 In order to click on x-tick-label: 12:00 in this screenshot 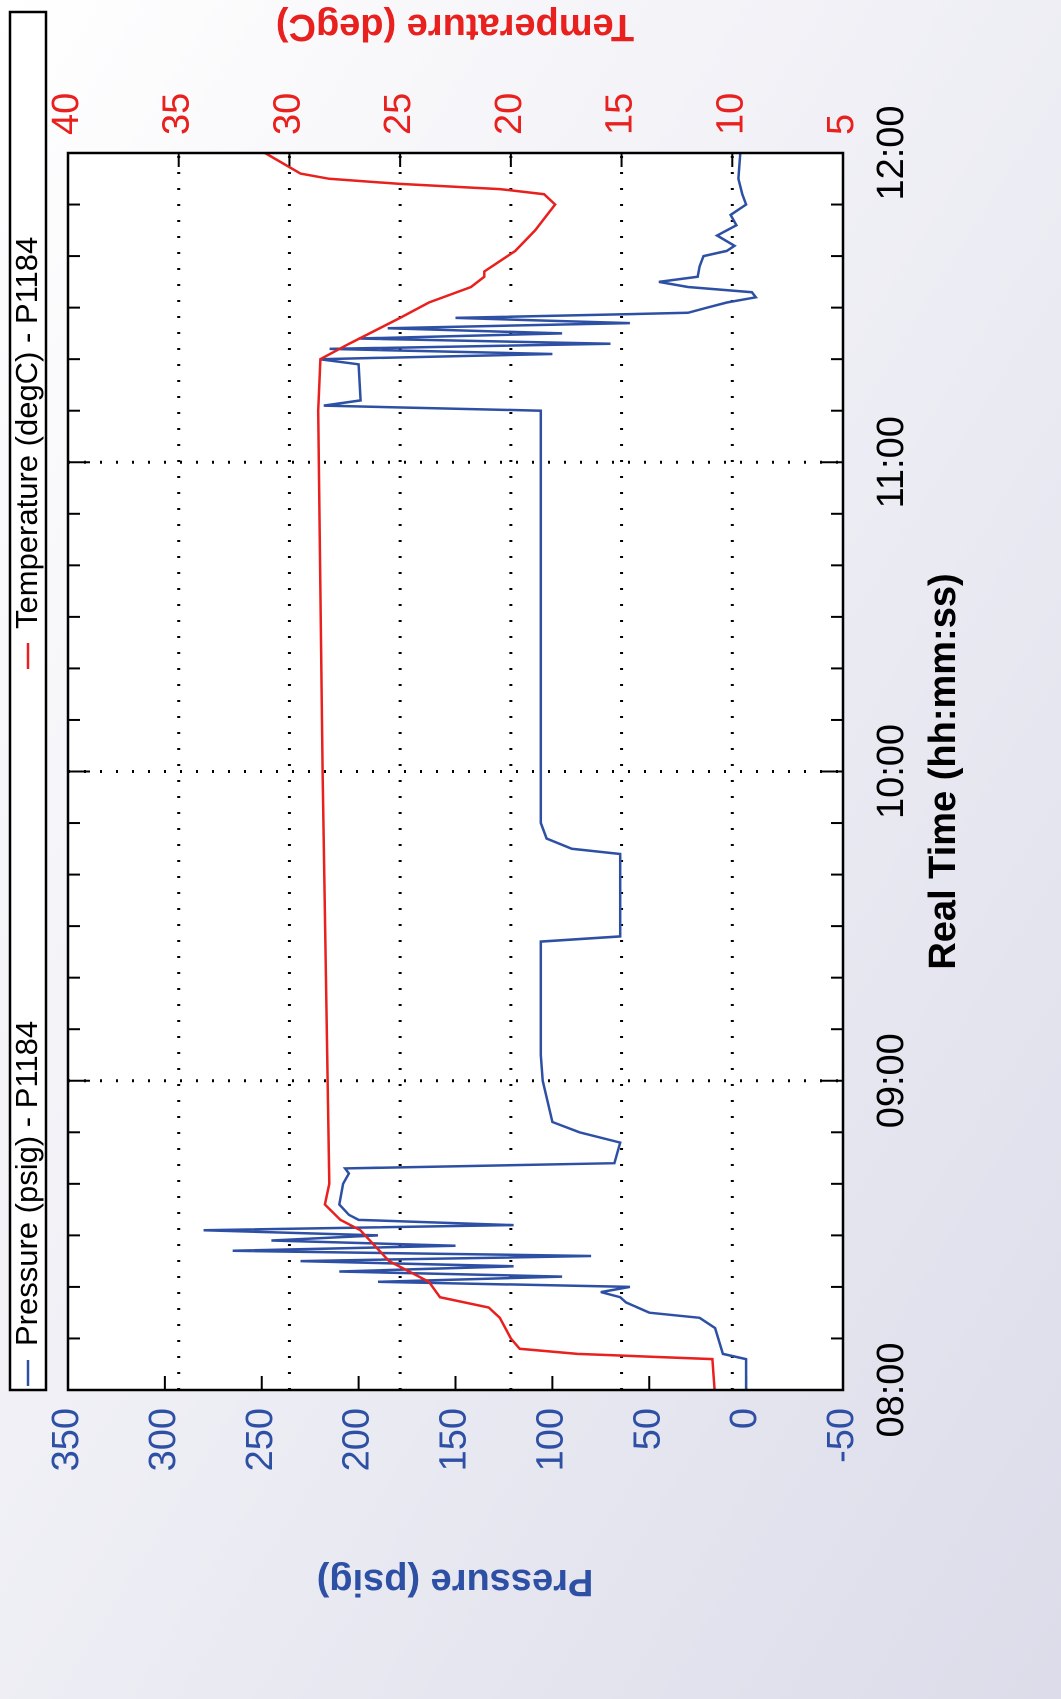, I will do `click(891, 152)`.